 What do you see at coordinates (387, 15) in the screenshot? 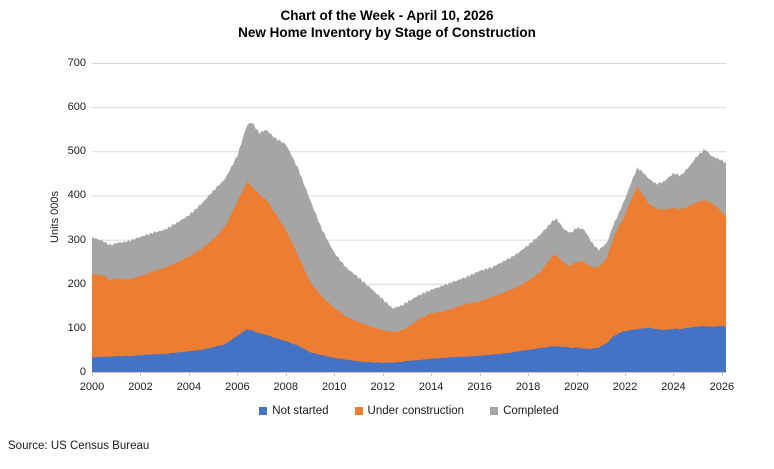
I see `chart-title-line1: Chart of the Week - April 10, 2026` at bounding box center [387, 15].